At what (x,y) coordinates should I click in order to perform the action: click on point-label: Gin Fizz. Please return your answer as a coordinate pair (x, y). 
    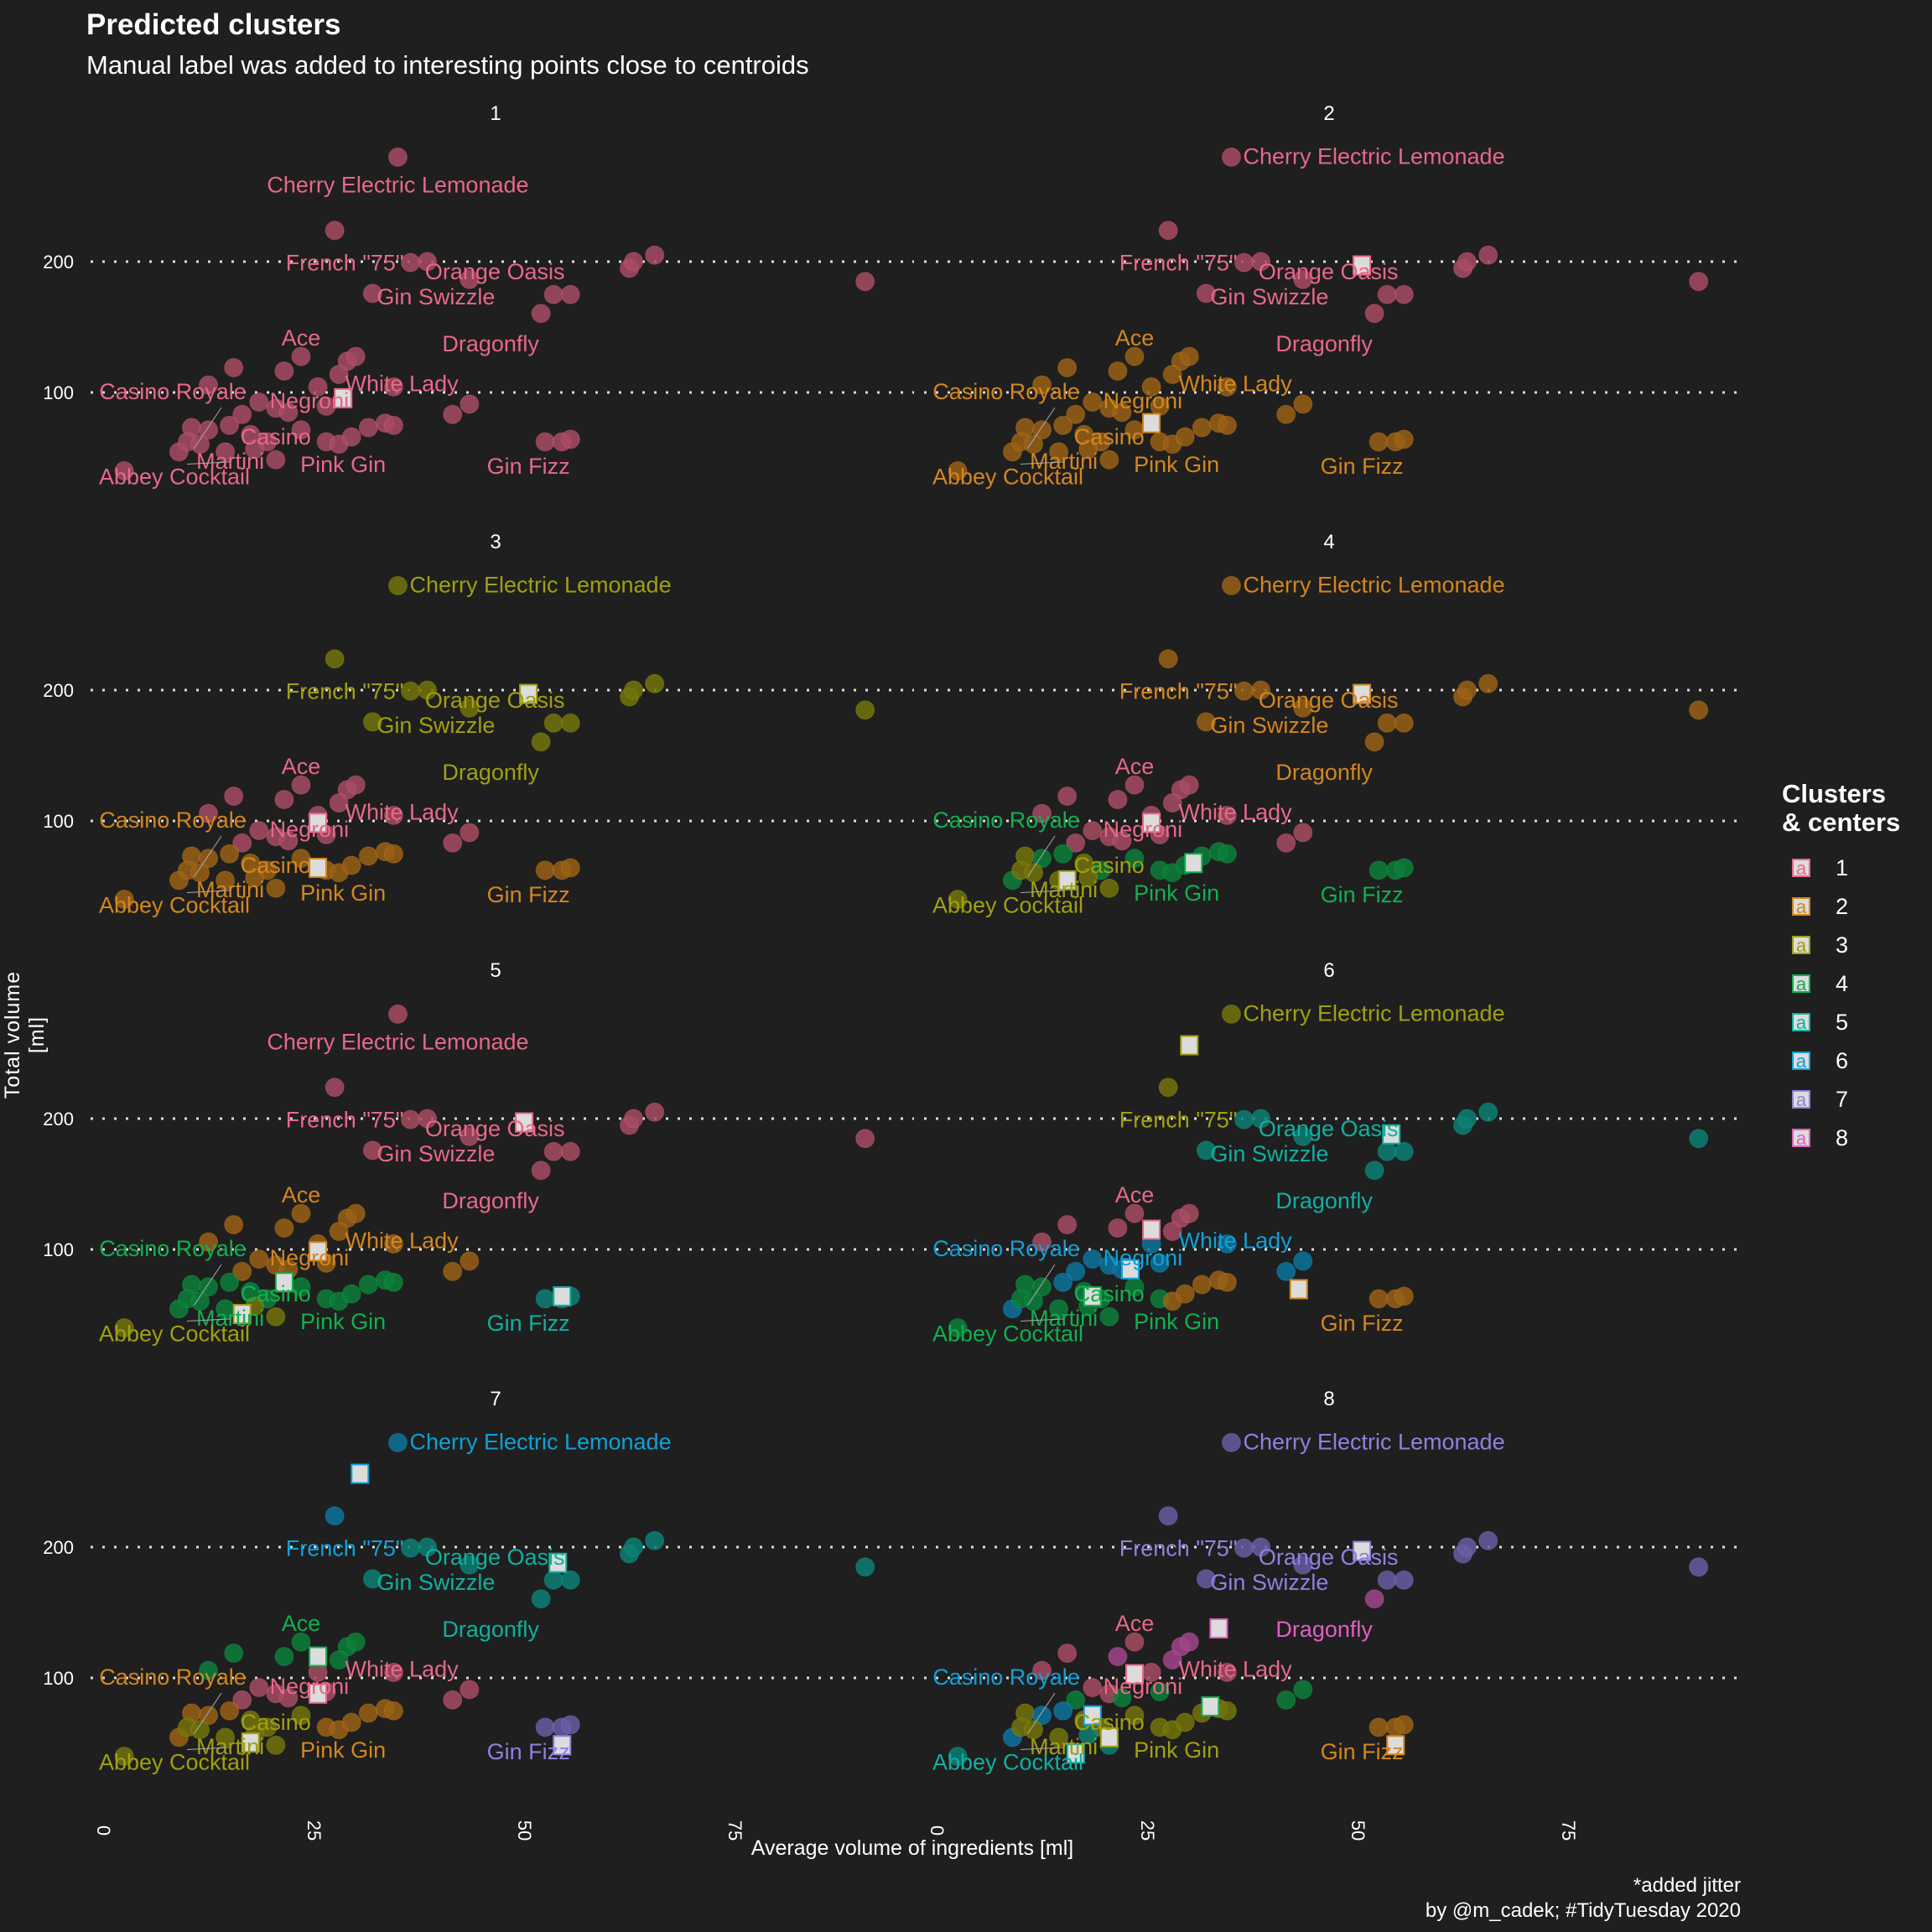
    Looking at the image, I should click on (528, 894).